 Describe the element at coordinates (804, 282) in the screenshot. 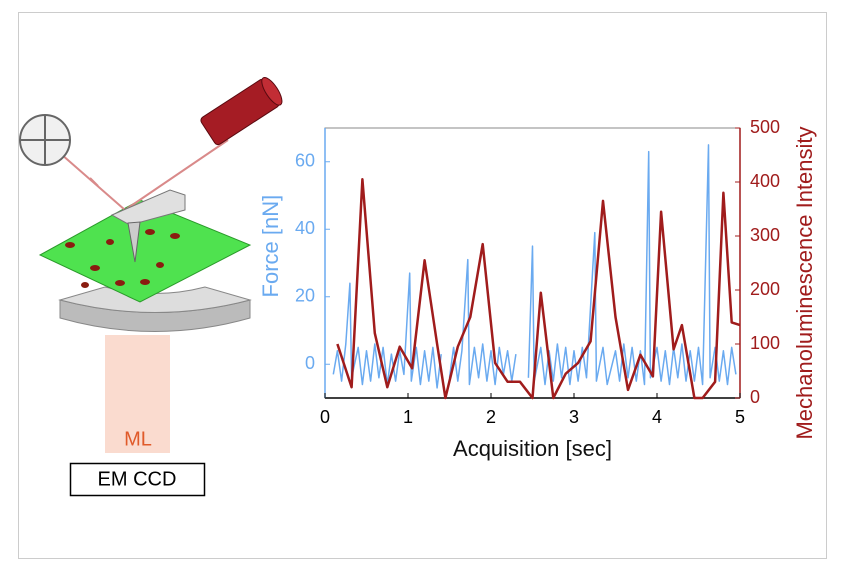

I see `y2-axis-title: Mechanoluminescence Intensity` at that location.